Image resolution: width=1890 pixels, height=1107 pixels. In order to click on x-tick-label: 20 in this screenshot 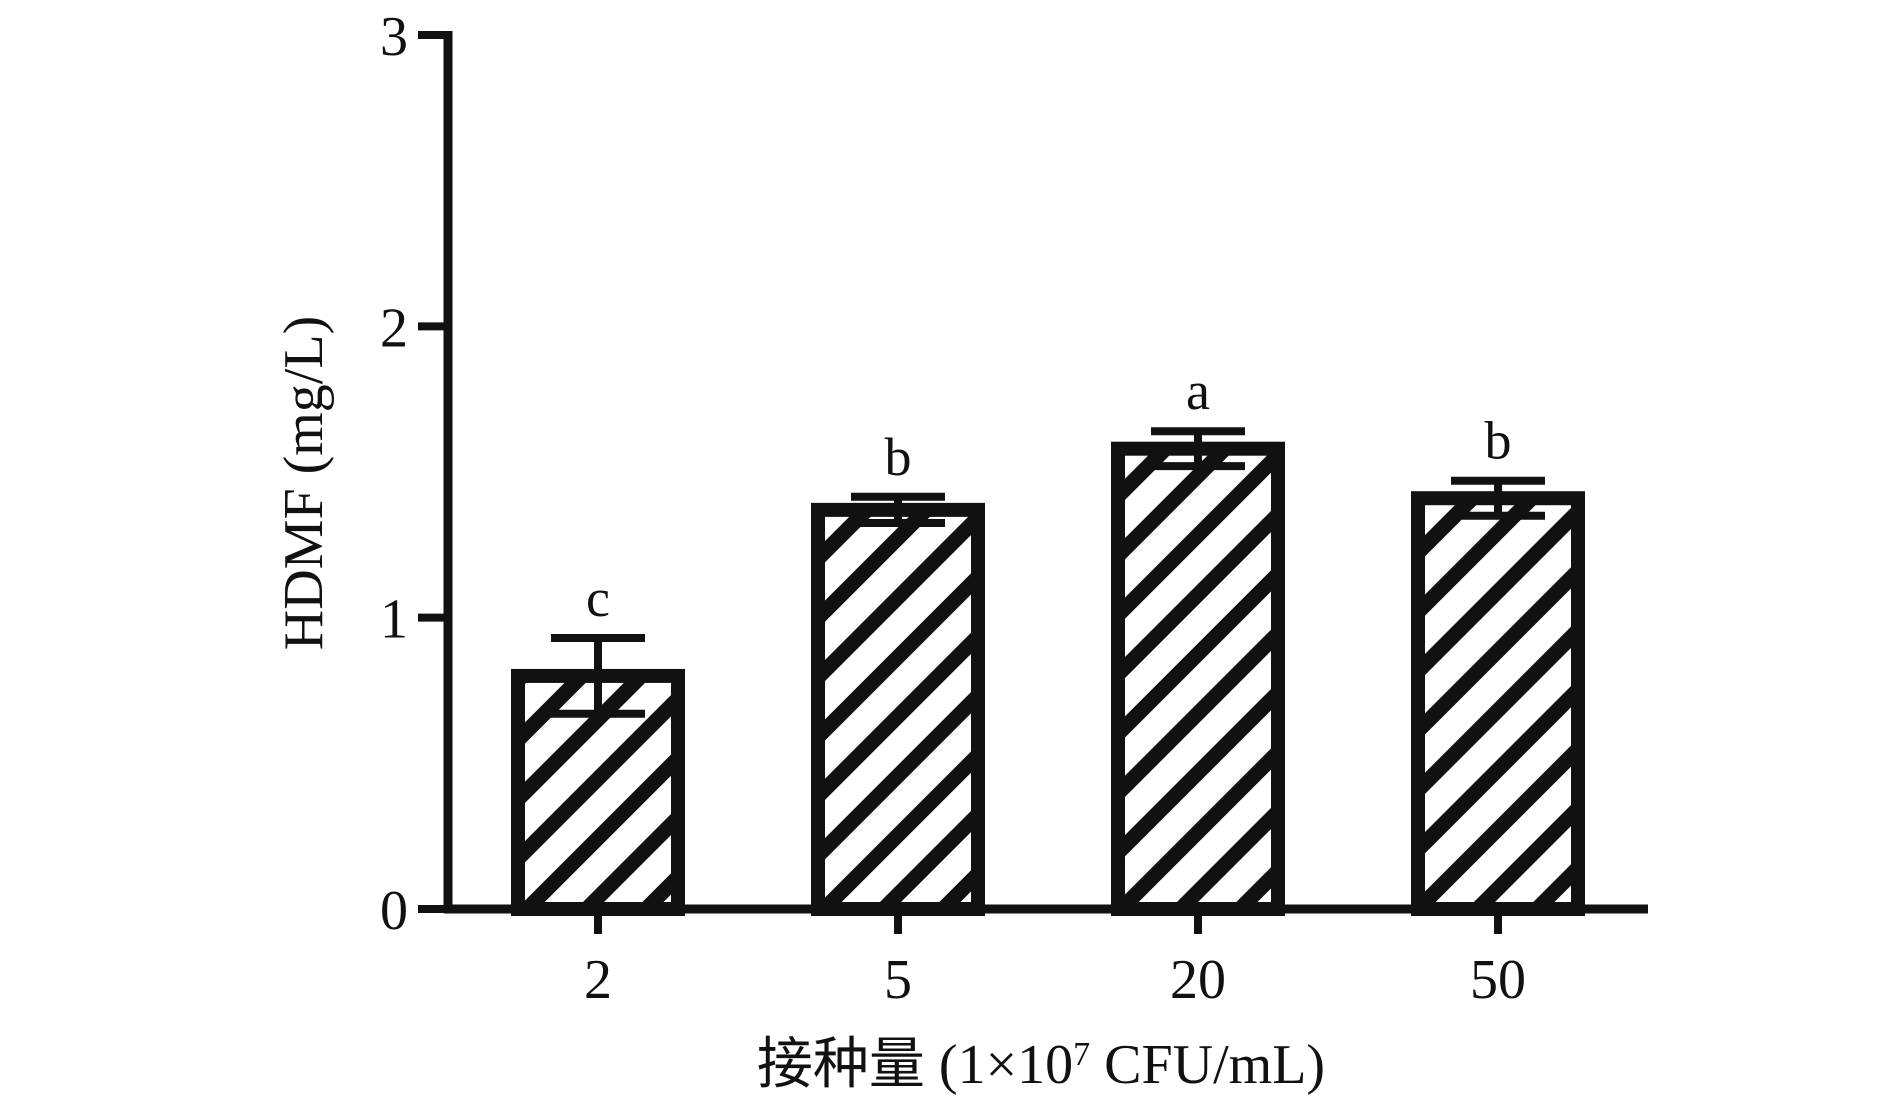, I will do `click(1198, 980)`.